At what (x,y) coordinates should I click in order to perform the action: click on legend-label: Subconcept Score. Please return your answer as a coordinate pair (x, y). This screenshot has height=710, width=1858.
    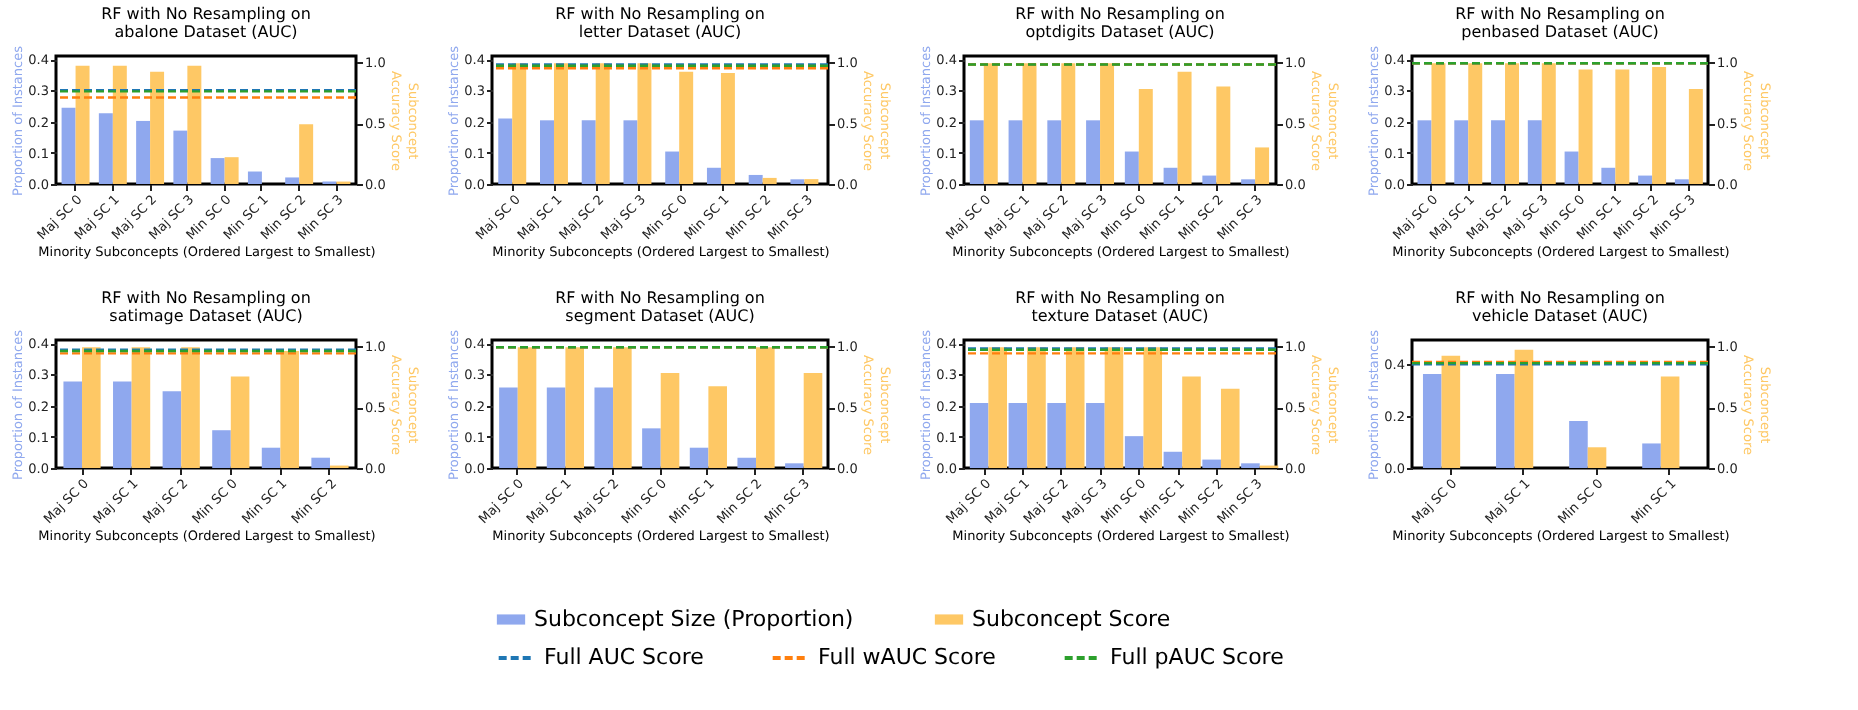
    Looking at the image, I should click on (1071, 618).